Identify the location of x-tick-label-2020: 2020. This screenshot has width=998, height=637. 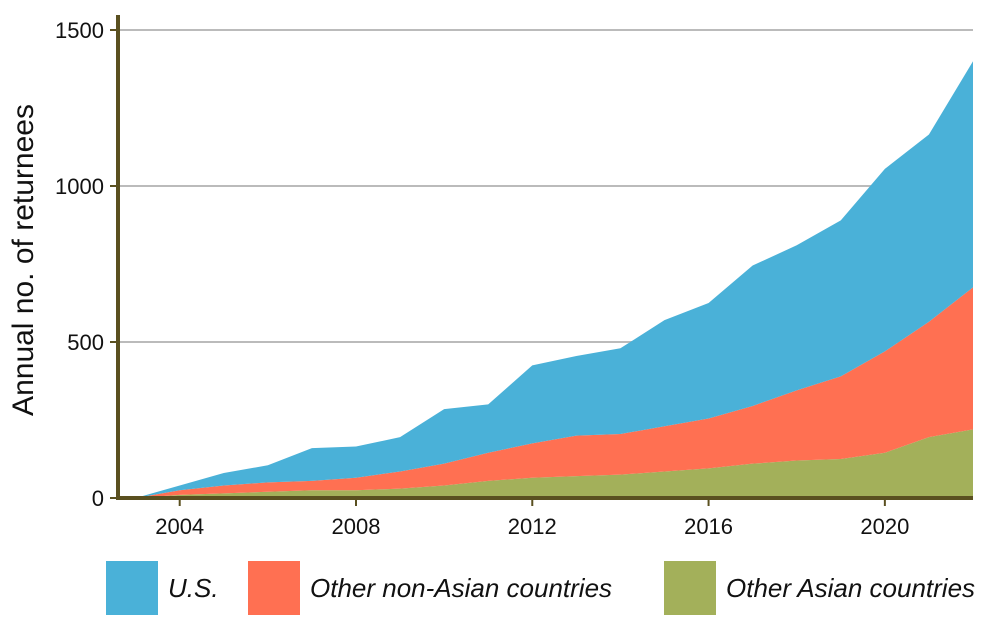
(884, 526).